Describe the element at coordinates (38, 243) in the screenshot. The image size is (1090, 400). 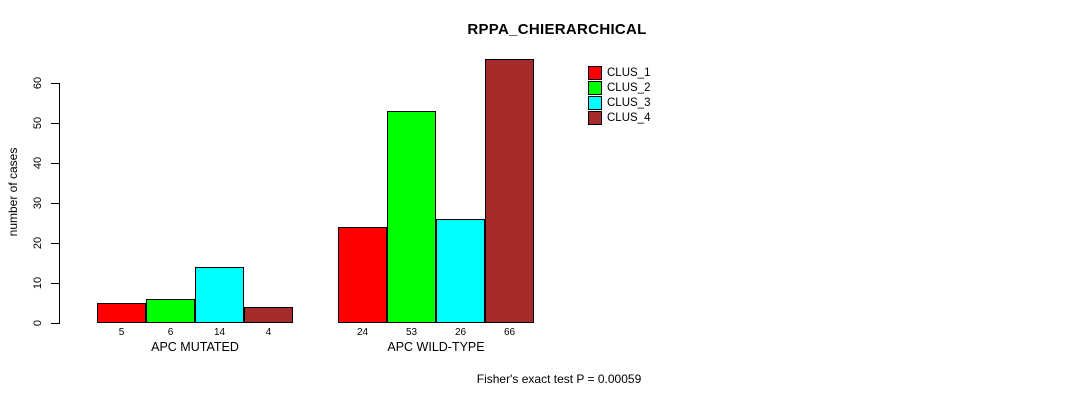
I see `y-tick-label: 20` at that location.